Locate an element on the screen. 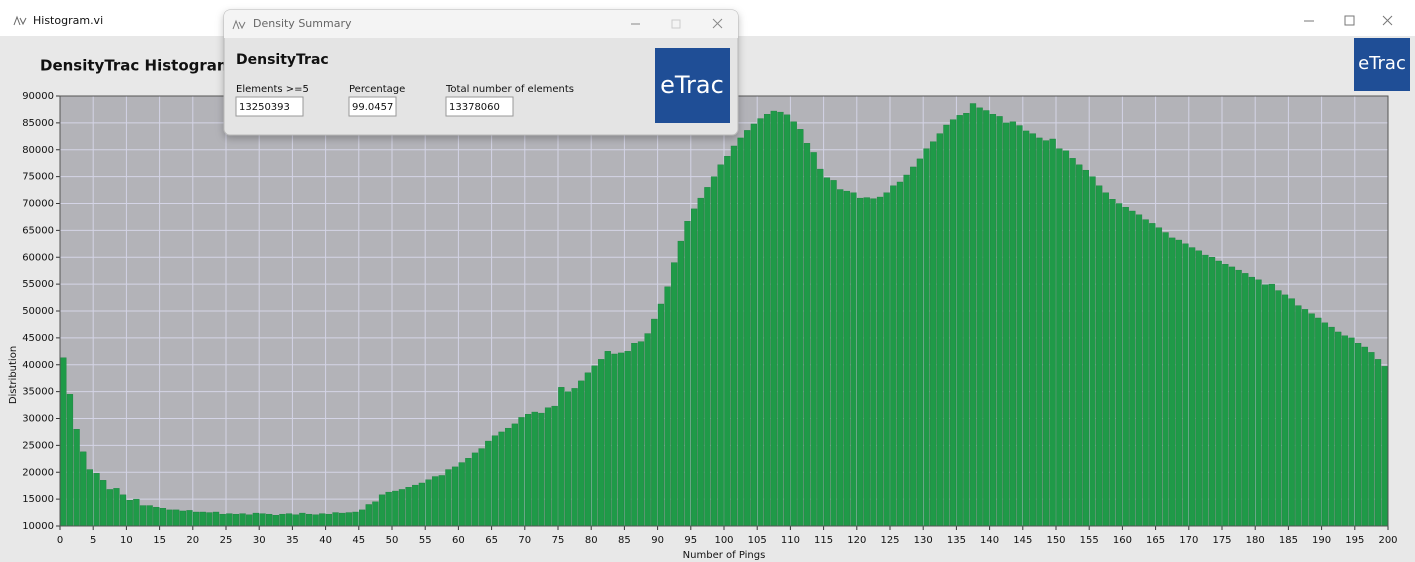 The height and width of the screenshot is (562, 1415). x-tick-label: 25 is located at coordinates (226, 540).